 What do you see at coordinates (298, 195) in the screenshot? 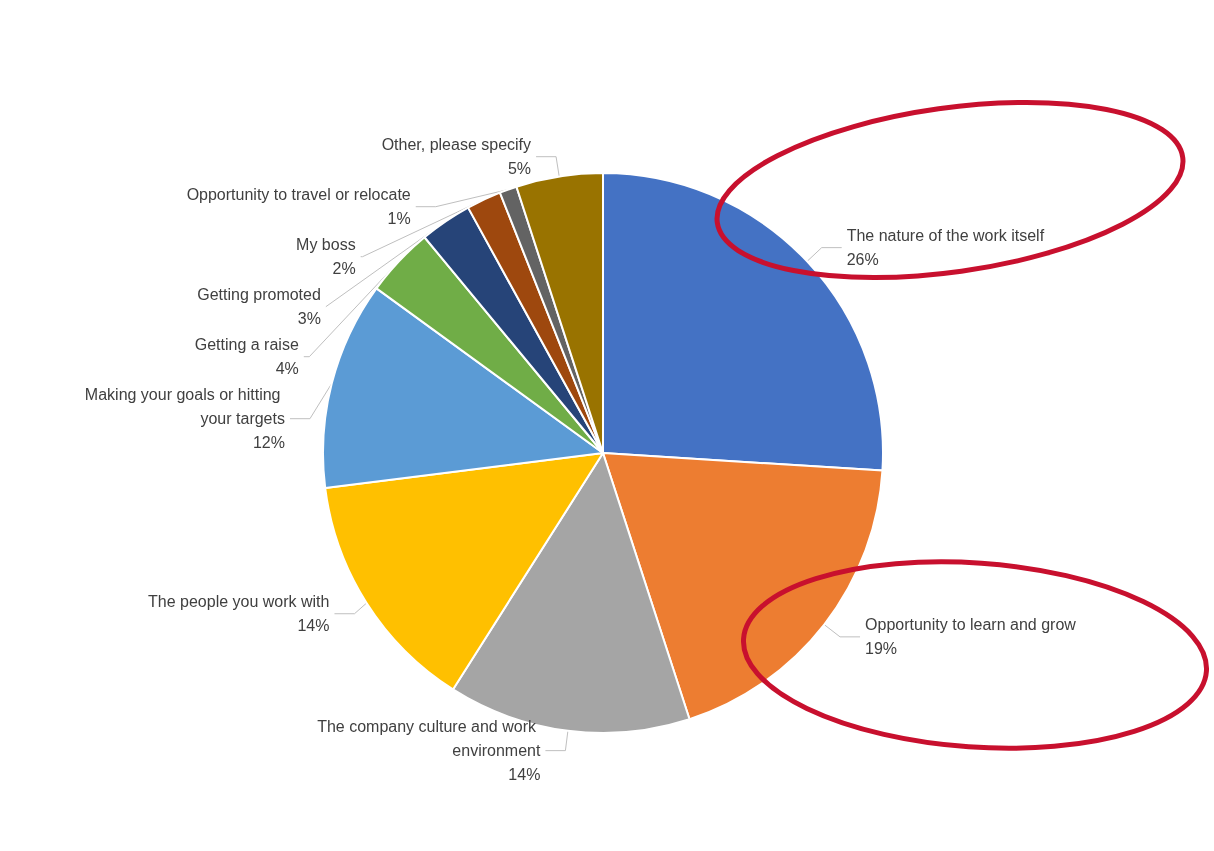
I see `slice-label: Opportunity to travel or relocate` at bounding box center [298, 195].